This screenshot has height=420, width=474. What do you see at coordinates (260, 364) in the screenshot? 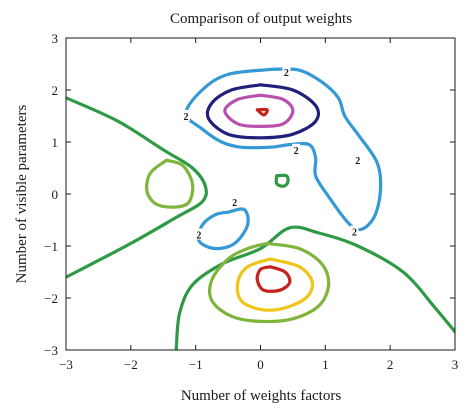
I see `x-tick-label: 0` at bounding box center [260, 364].